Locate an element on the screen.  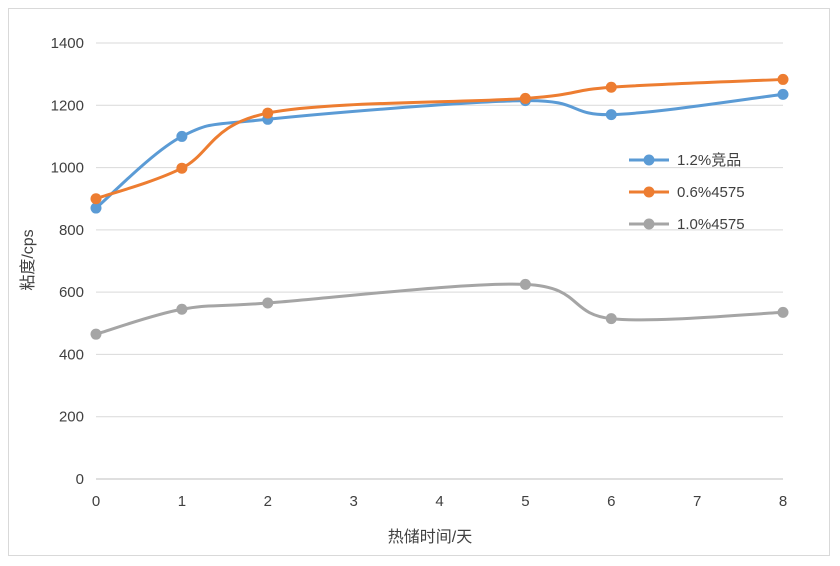
x-tick-label: 4 is located at coordinates (439, 501).